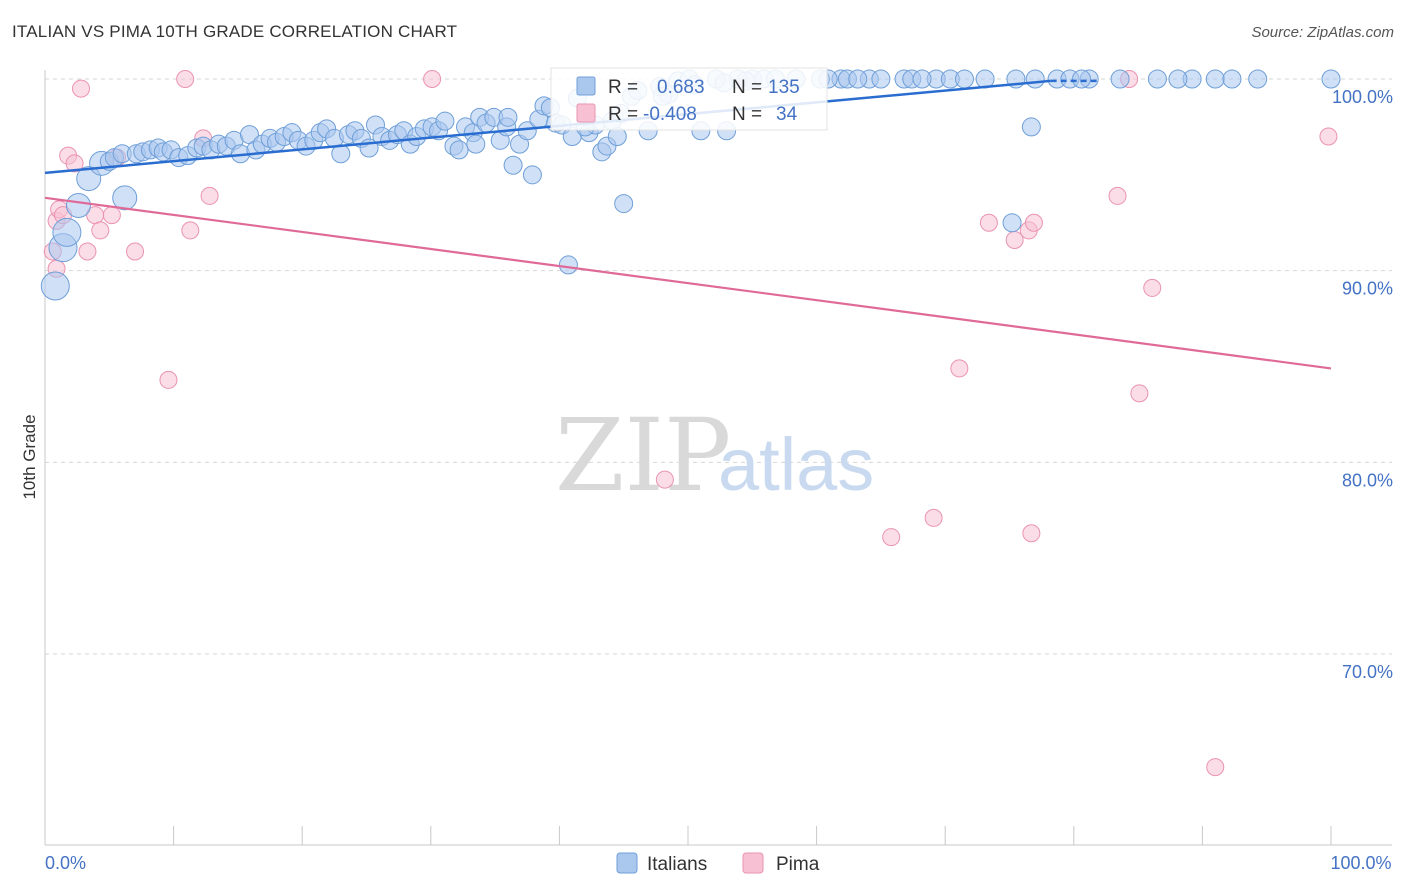  I want to click on stats-box: R = 0.683 N = 135 R = -0.408 N = 34, so click(689, 99).